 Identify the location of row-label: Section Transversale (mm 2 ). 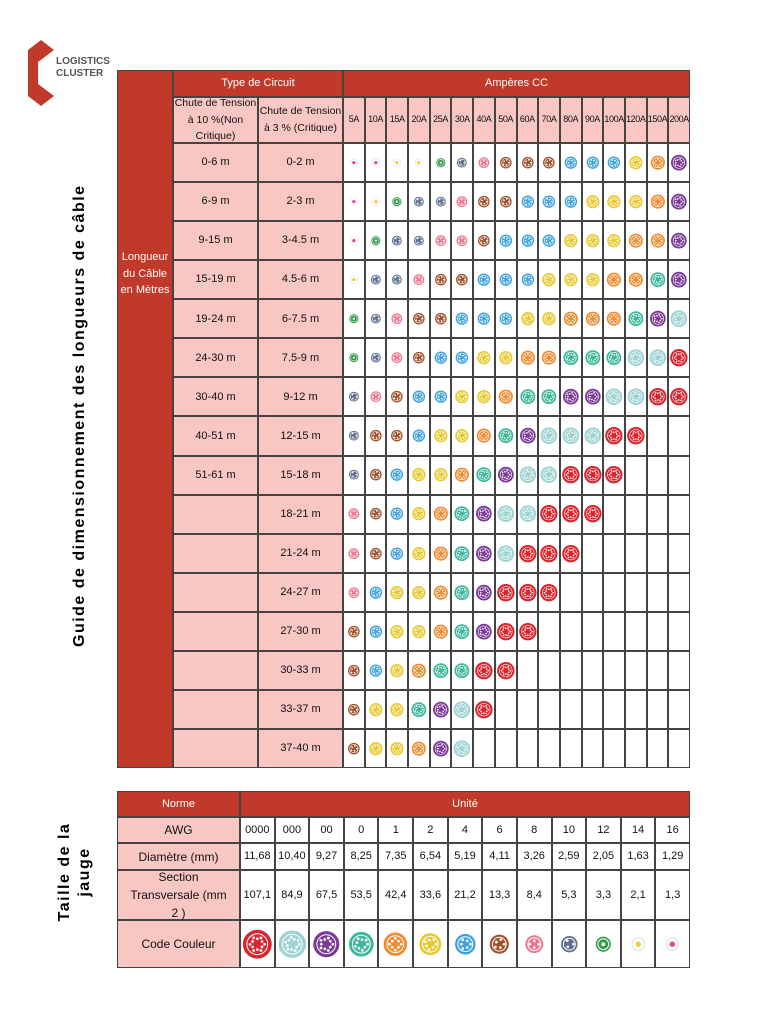
(178, 895).